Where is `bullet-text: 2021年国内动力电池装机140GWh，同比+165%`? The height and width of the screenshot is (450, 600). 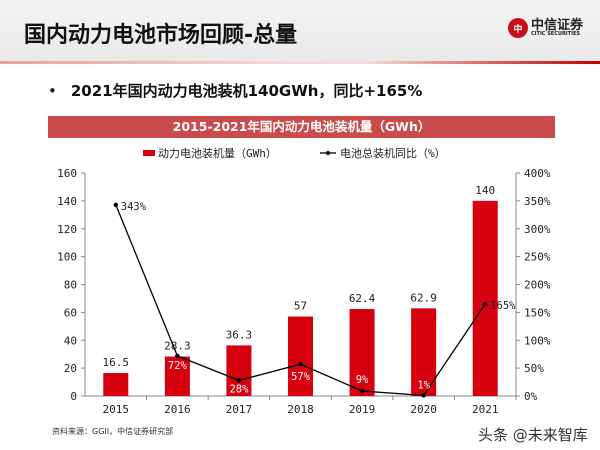
bullet-text: 2021年国内动力电池装机140GWh，同比+165% is located at coordinates (246, 91).